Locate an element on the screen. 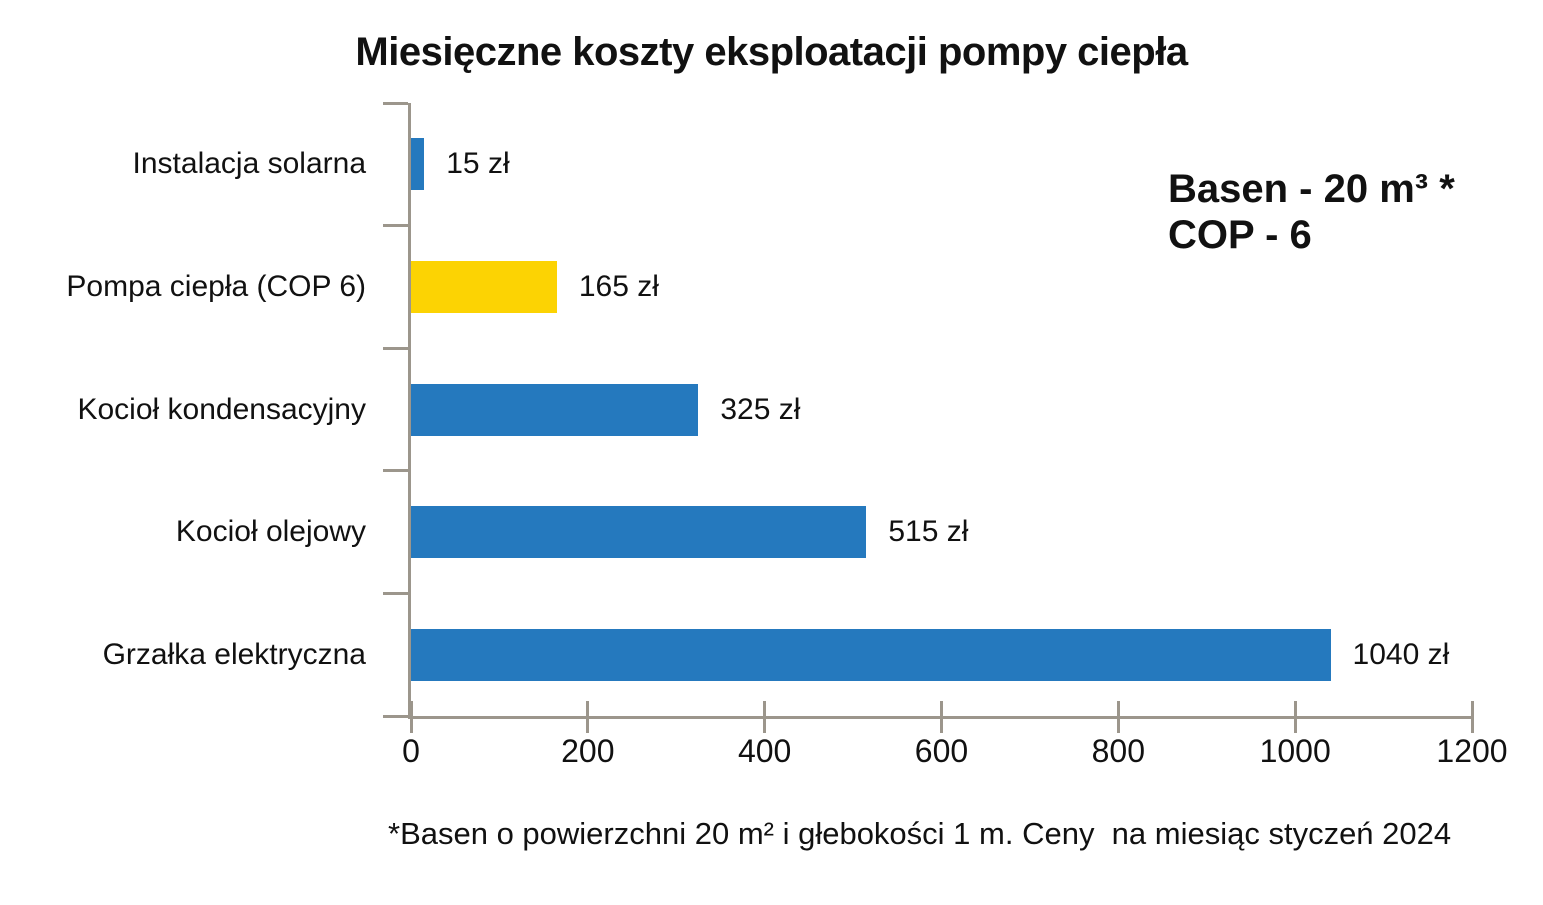 Image resolution: width=1543 pixels, height=905 pixels. annotation-line-basen: Basen - 20 m³ * is located at coordinates (1311, 189).